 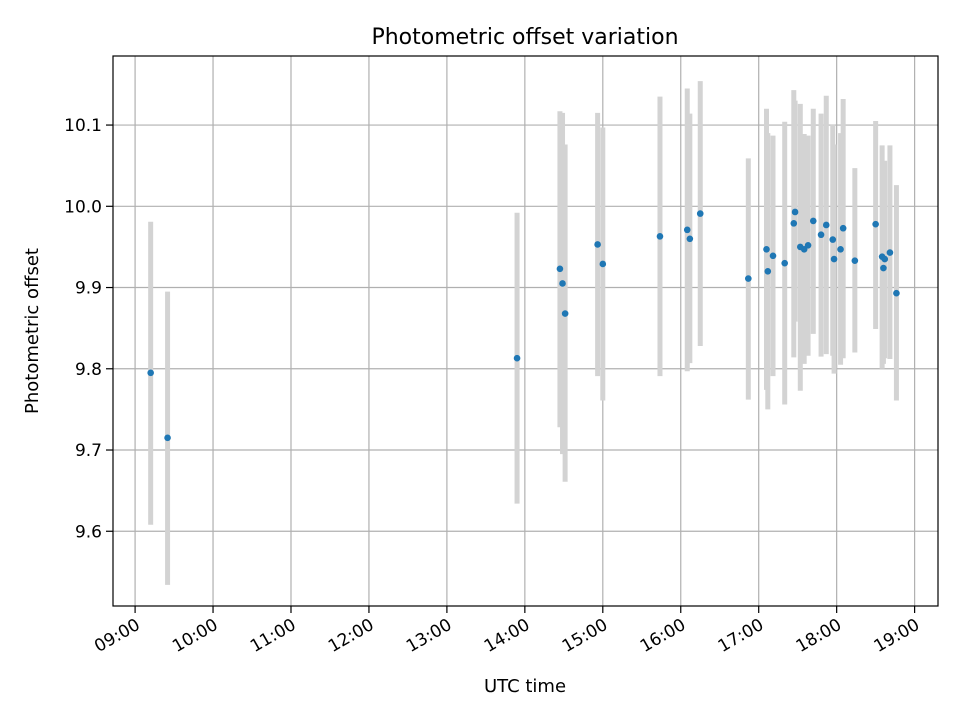 What do you see at coordinates (88, 370) in the screenshot?
I see `y-tick-label: 9.8` at bounding box center [88, 370].